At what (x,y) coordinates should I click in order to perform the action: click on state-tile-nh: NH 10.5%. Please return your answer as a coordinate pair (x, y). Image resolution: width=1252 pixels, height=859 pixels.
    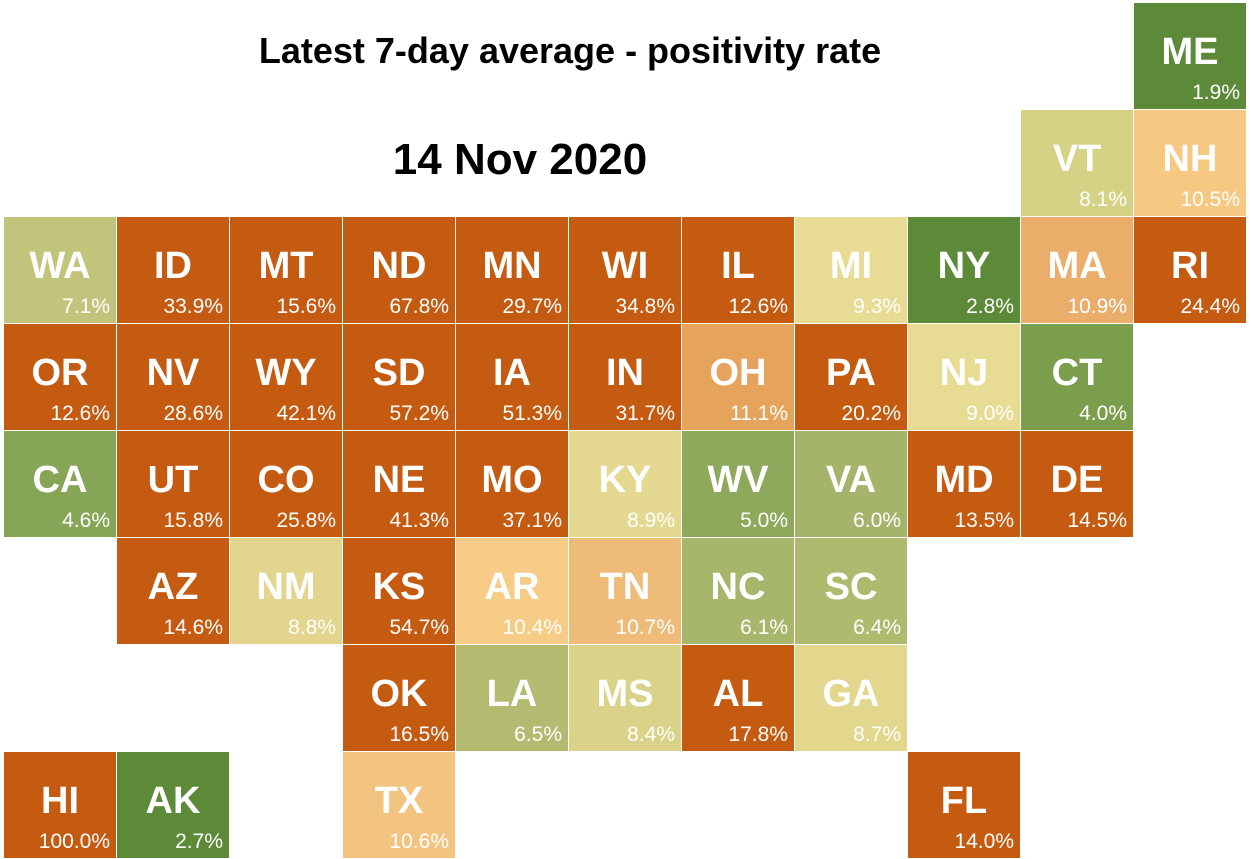
    Looking at the image, I should click on (1190, 163).